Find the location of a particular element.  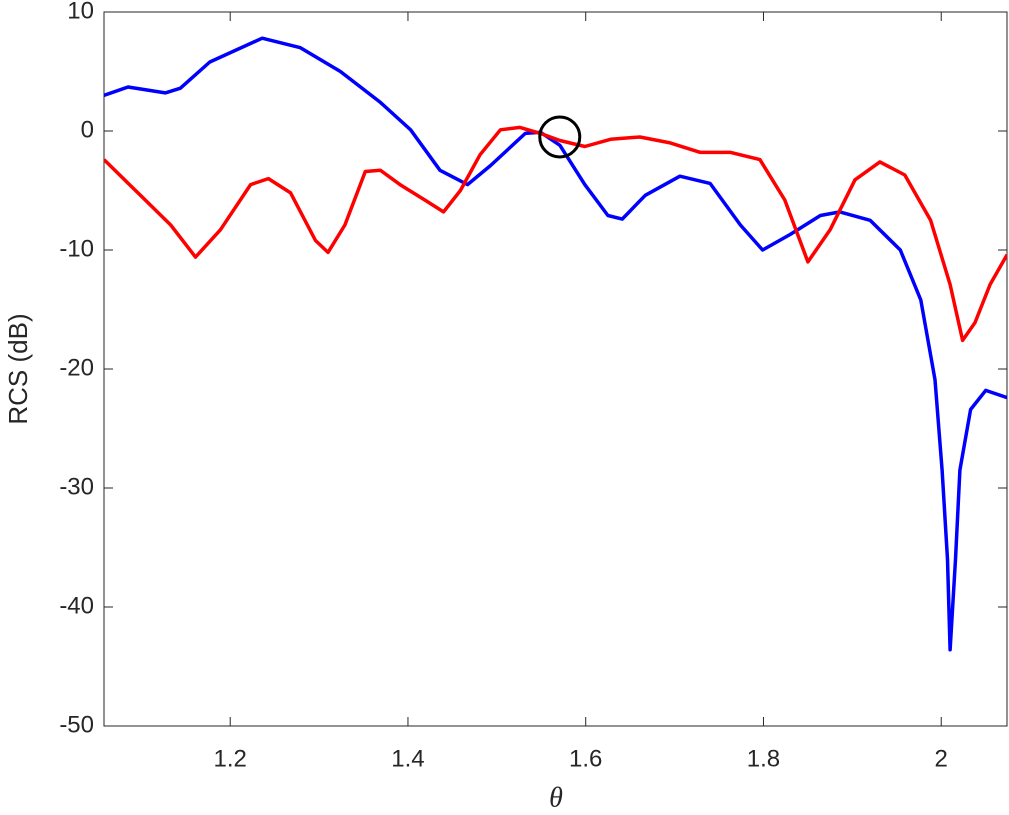

x-tick-label: 1.8 is located at coordinates (763, 758).